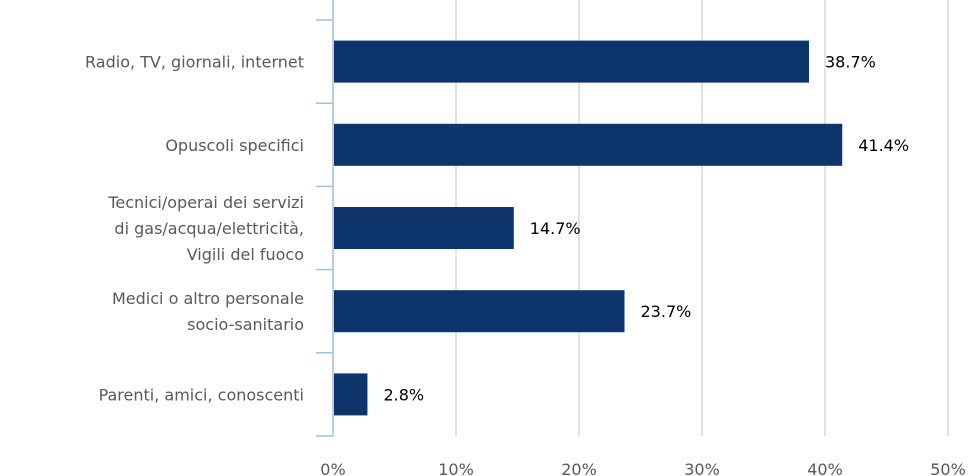 The height and width of the screenshot is (476, 971). I want to click on x-tick-label: 0%, so click(332, 468).